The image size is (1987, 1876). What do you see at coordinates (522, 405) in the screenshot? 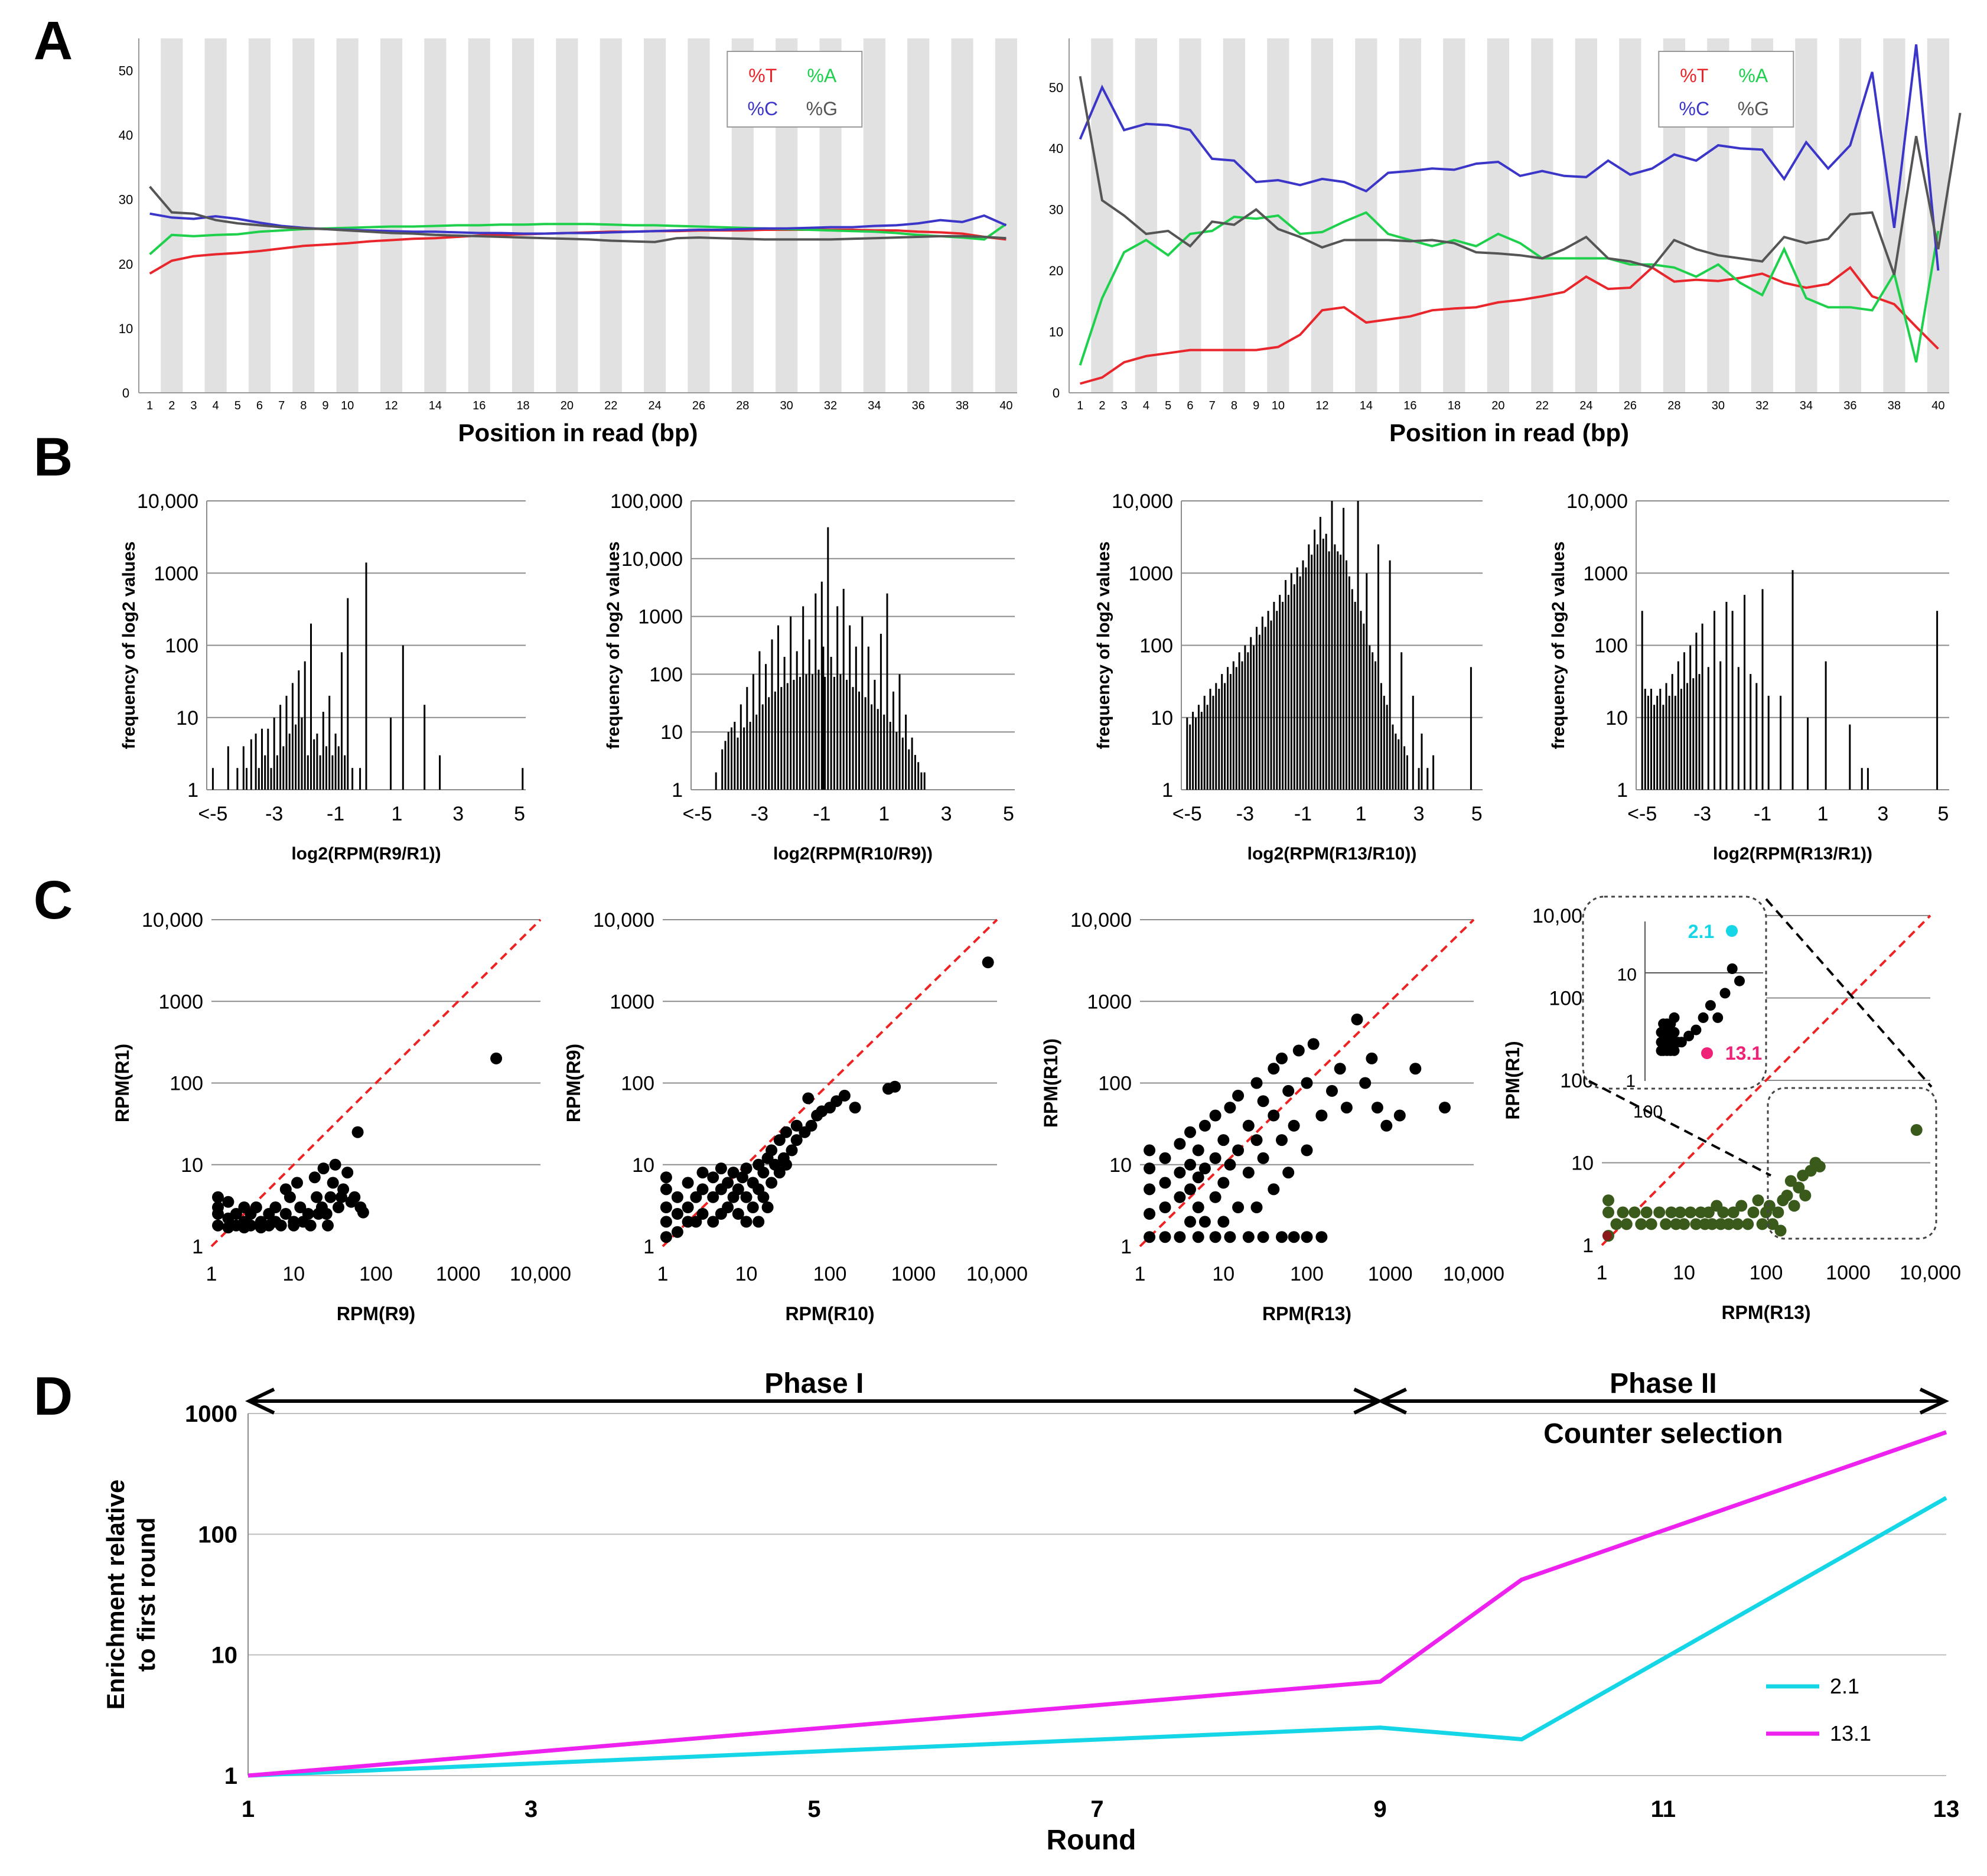
I see `x-tick-label: 18` at bounding box center [522, 405].